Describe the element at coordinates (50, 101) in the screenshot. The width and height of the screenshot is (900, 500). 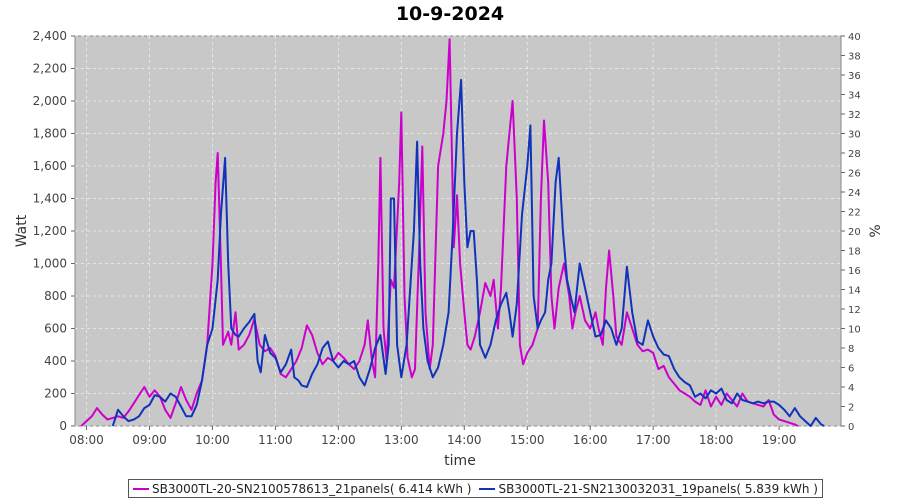
I see `y-tick-label: 2,000` at that location.